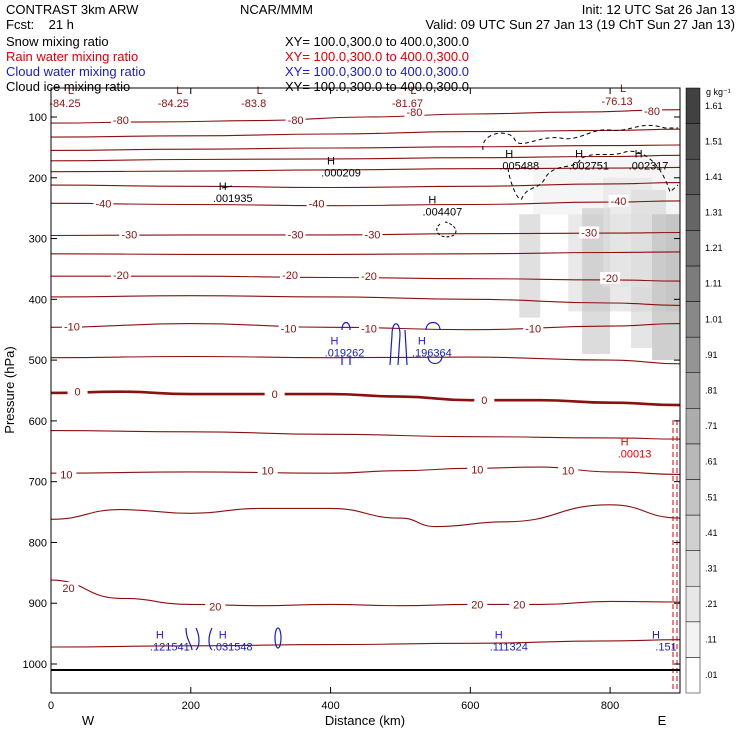 This screenshot has height=740, width=740. I want to click on max-marker-value: .001935, so click(233, 199).